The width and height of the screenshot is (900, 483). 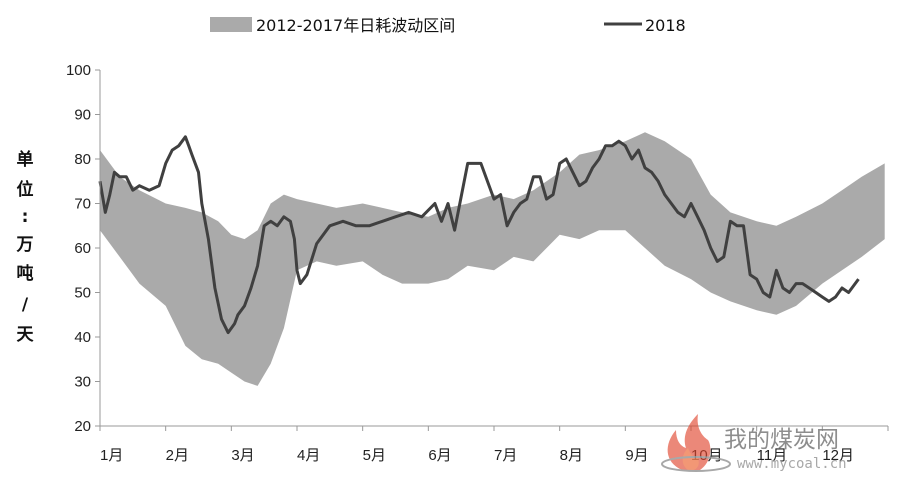 I want to click on x-tick-label: 4月, so click(x=308, y=455).